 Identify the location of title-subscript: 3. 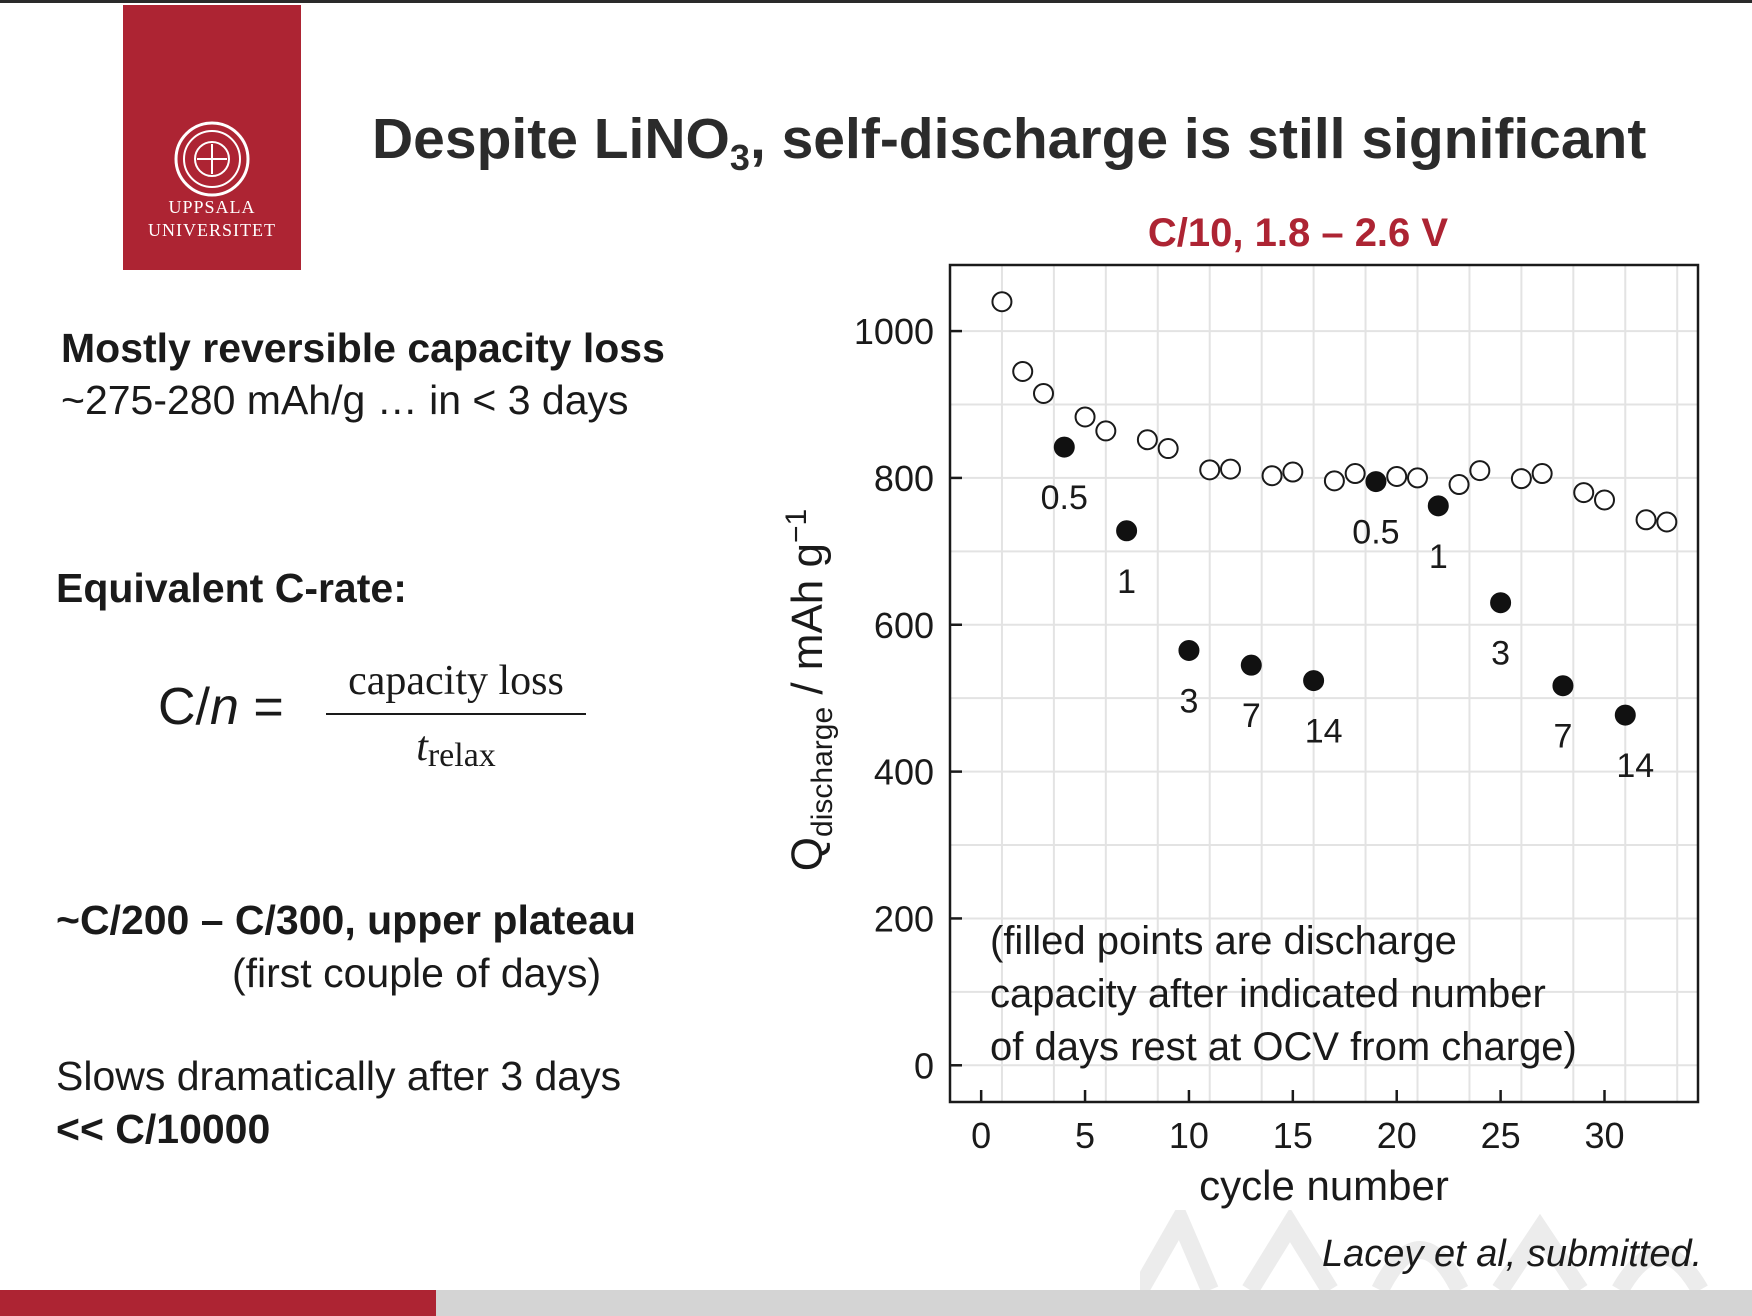
(739, 157).